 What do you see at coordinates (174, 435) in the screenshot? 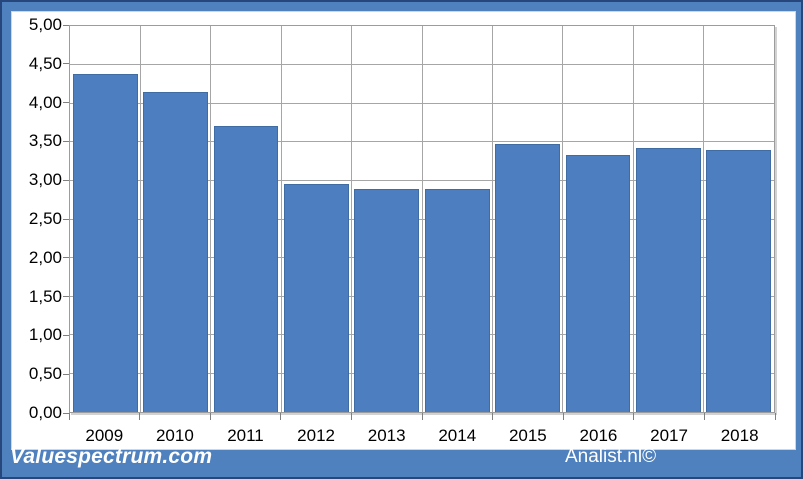
I see `x-axis-label: 2010` at bounding box center [174, 435].